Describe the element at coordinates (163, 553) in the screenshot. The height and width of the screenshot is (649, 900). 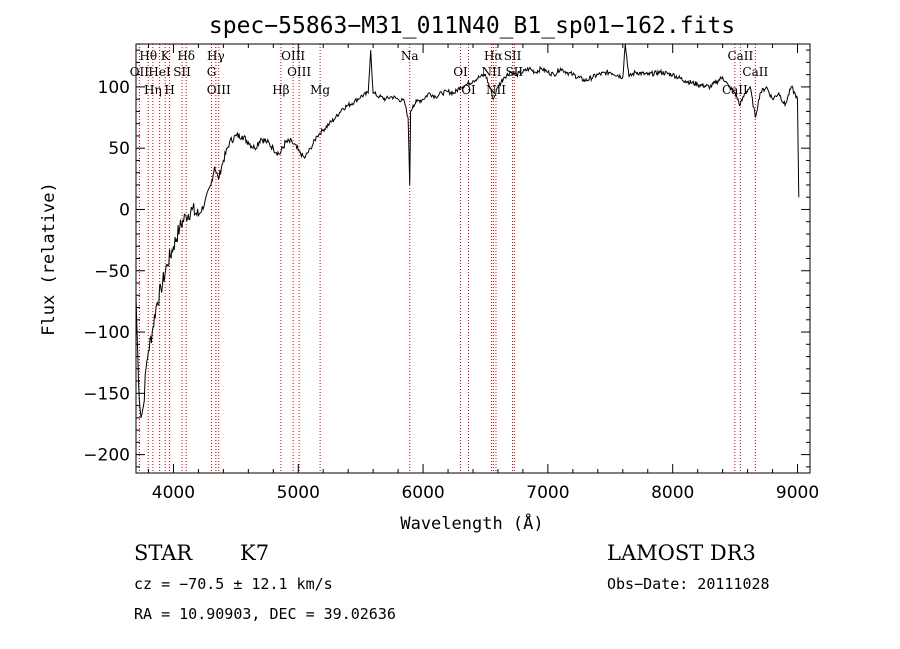
I see `object-class: STAR` at that location.